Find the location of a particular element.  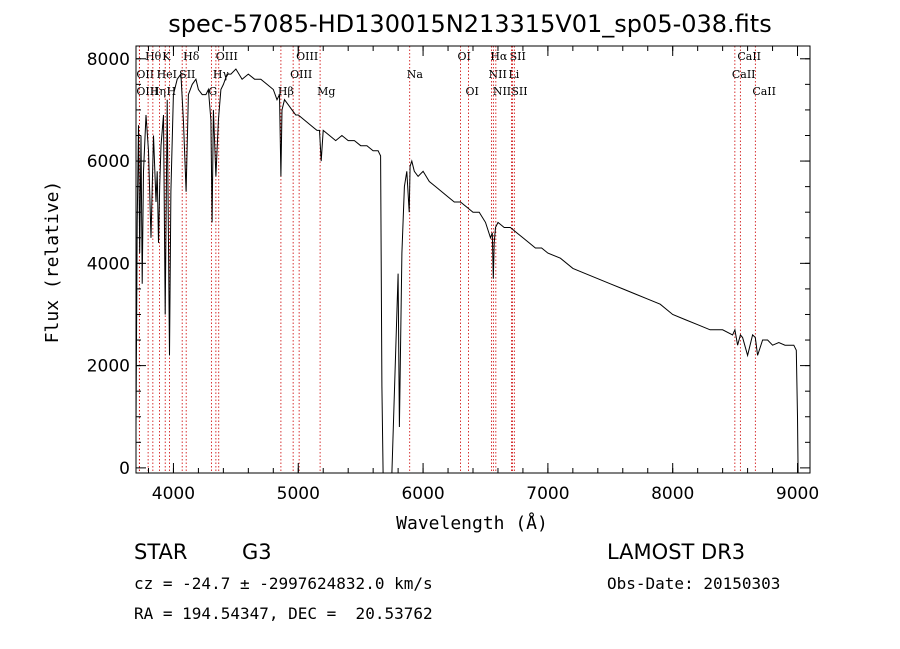

spectral-line-label-14: Hβ is located at coordinates (286, 91).